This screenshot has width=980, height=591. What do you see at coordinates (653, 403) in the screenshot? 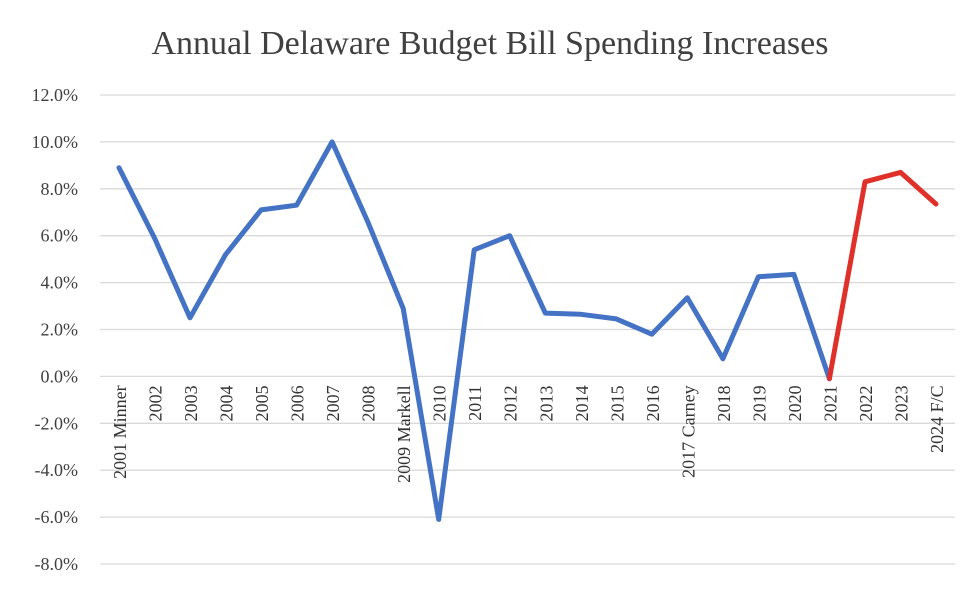
I see `x-category-label: 2016` at bounding box center [653, 403].